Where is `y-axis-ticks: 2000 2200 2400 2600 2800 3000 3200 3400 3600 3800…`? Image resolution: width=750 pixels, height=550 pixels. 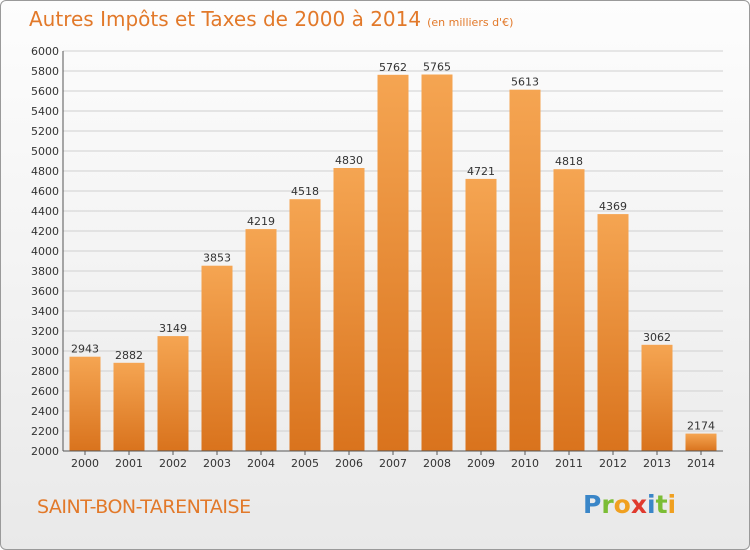 y-axis-ticks: 2000 2200 2400 2600 2800 3000 3200 3400 3600 3800… is located at coordinates (45, 251).